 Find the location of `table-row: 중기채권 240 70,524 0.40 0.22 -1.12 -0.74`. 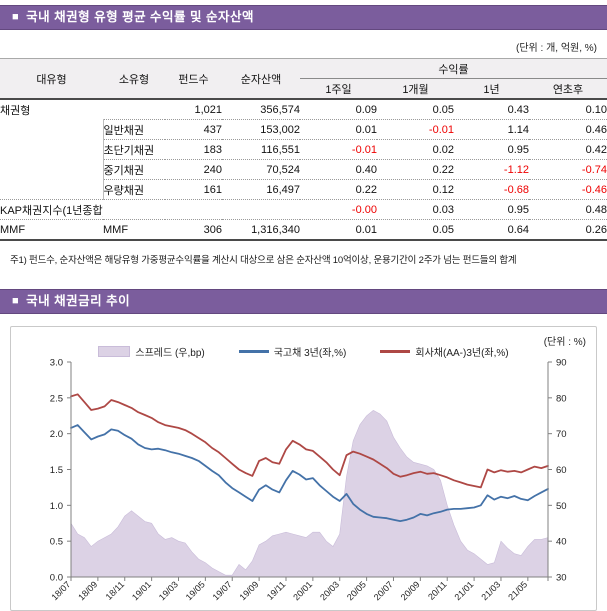

table-row: 중기채권 240 70,524 0.40 0.22 -1.12 -0.74 is located at coordinates (303, 169).